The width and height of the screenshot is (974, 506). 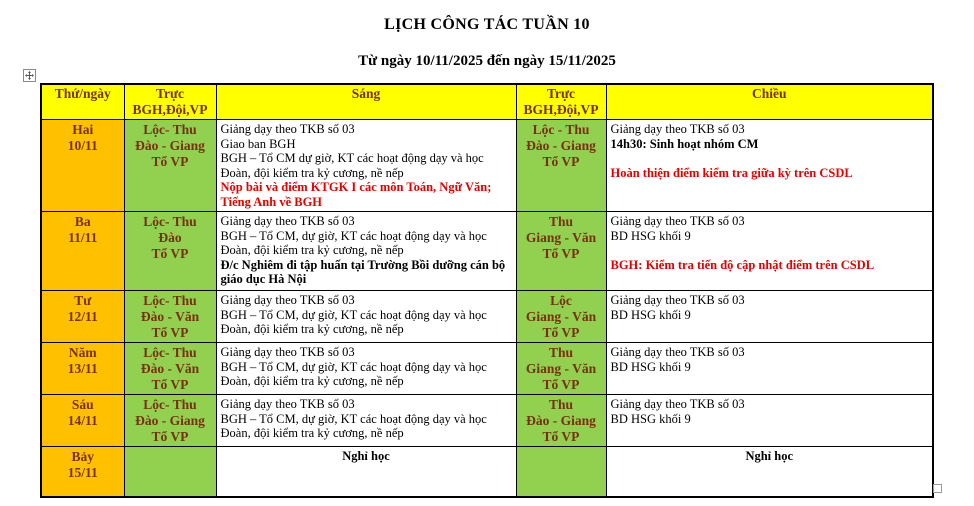 I want to click on afternoon-cell: Nghỉ học, so click(x=769, y=471).